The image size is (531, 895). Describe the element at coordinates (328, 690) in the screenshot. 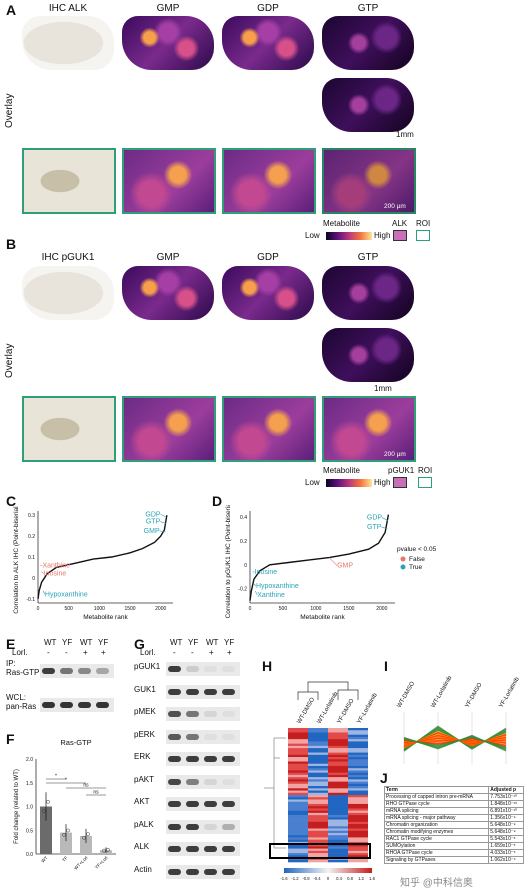

I see `panel-h-col-dendrogram` at that location.